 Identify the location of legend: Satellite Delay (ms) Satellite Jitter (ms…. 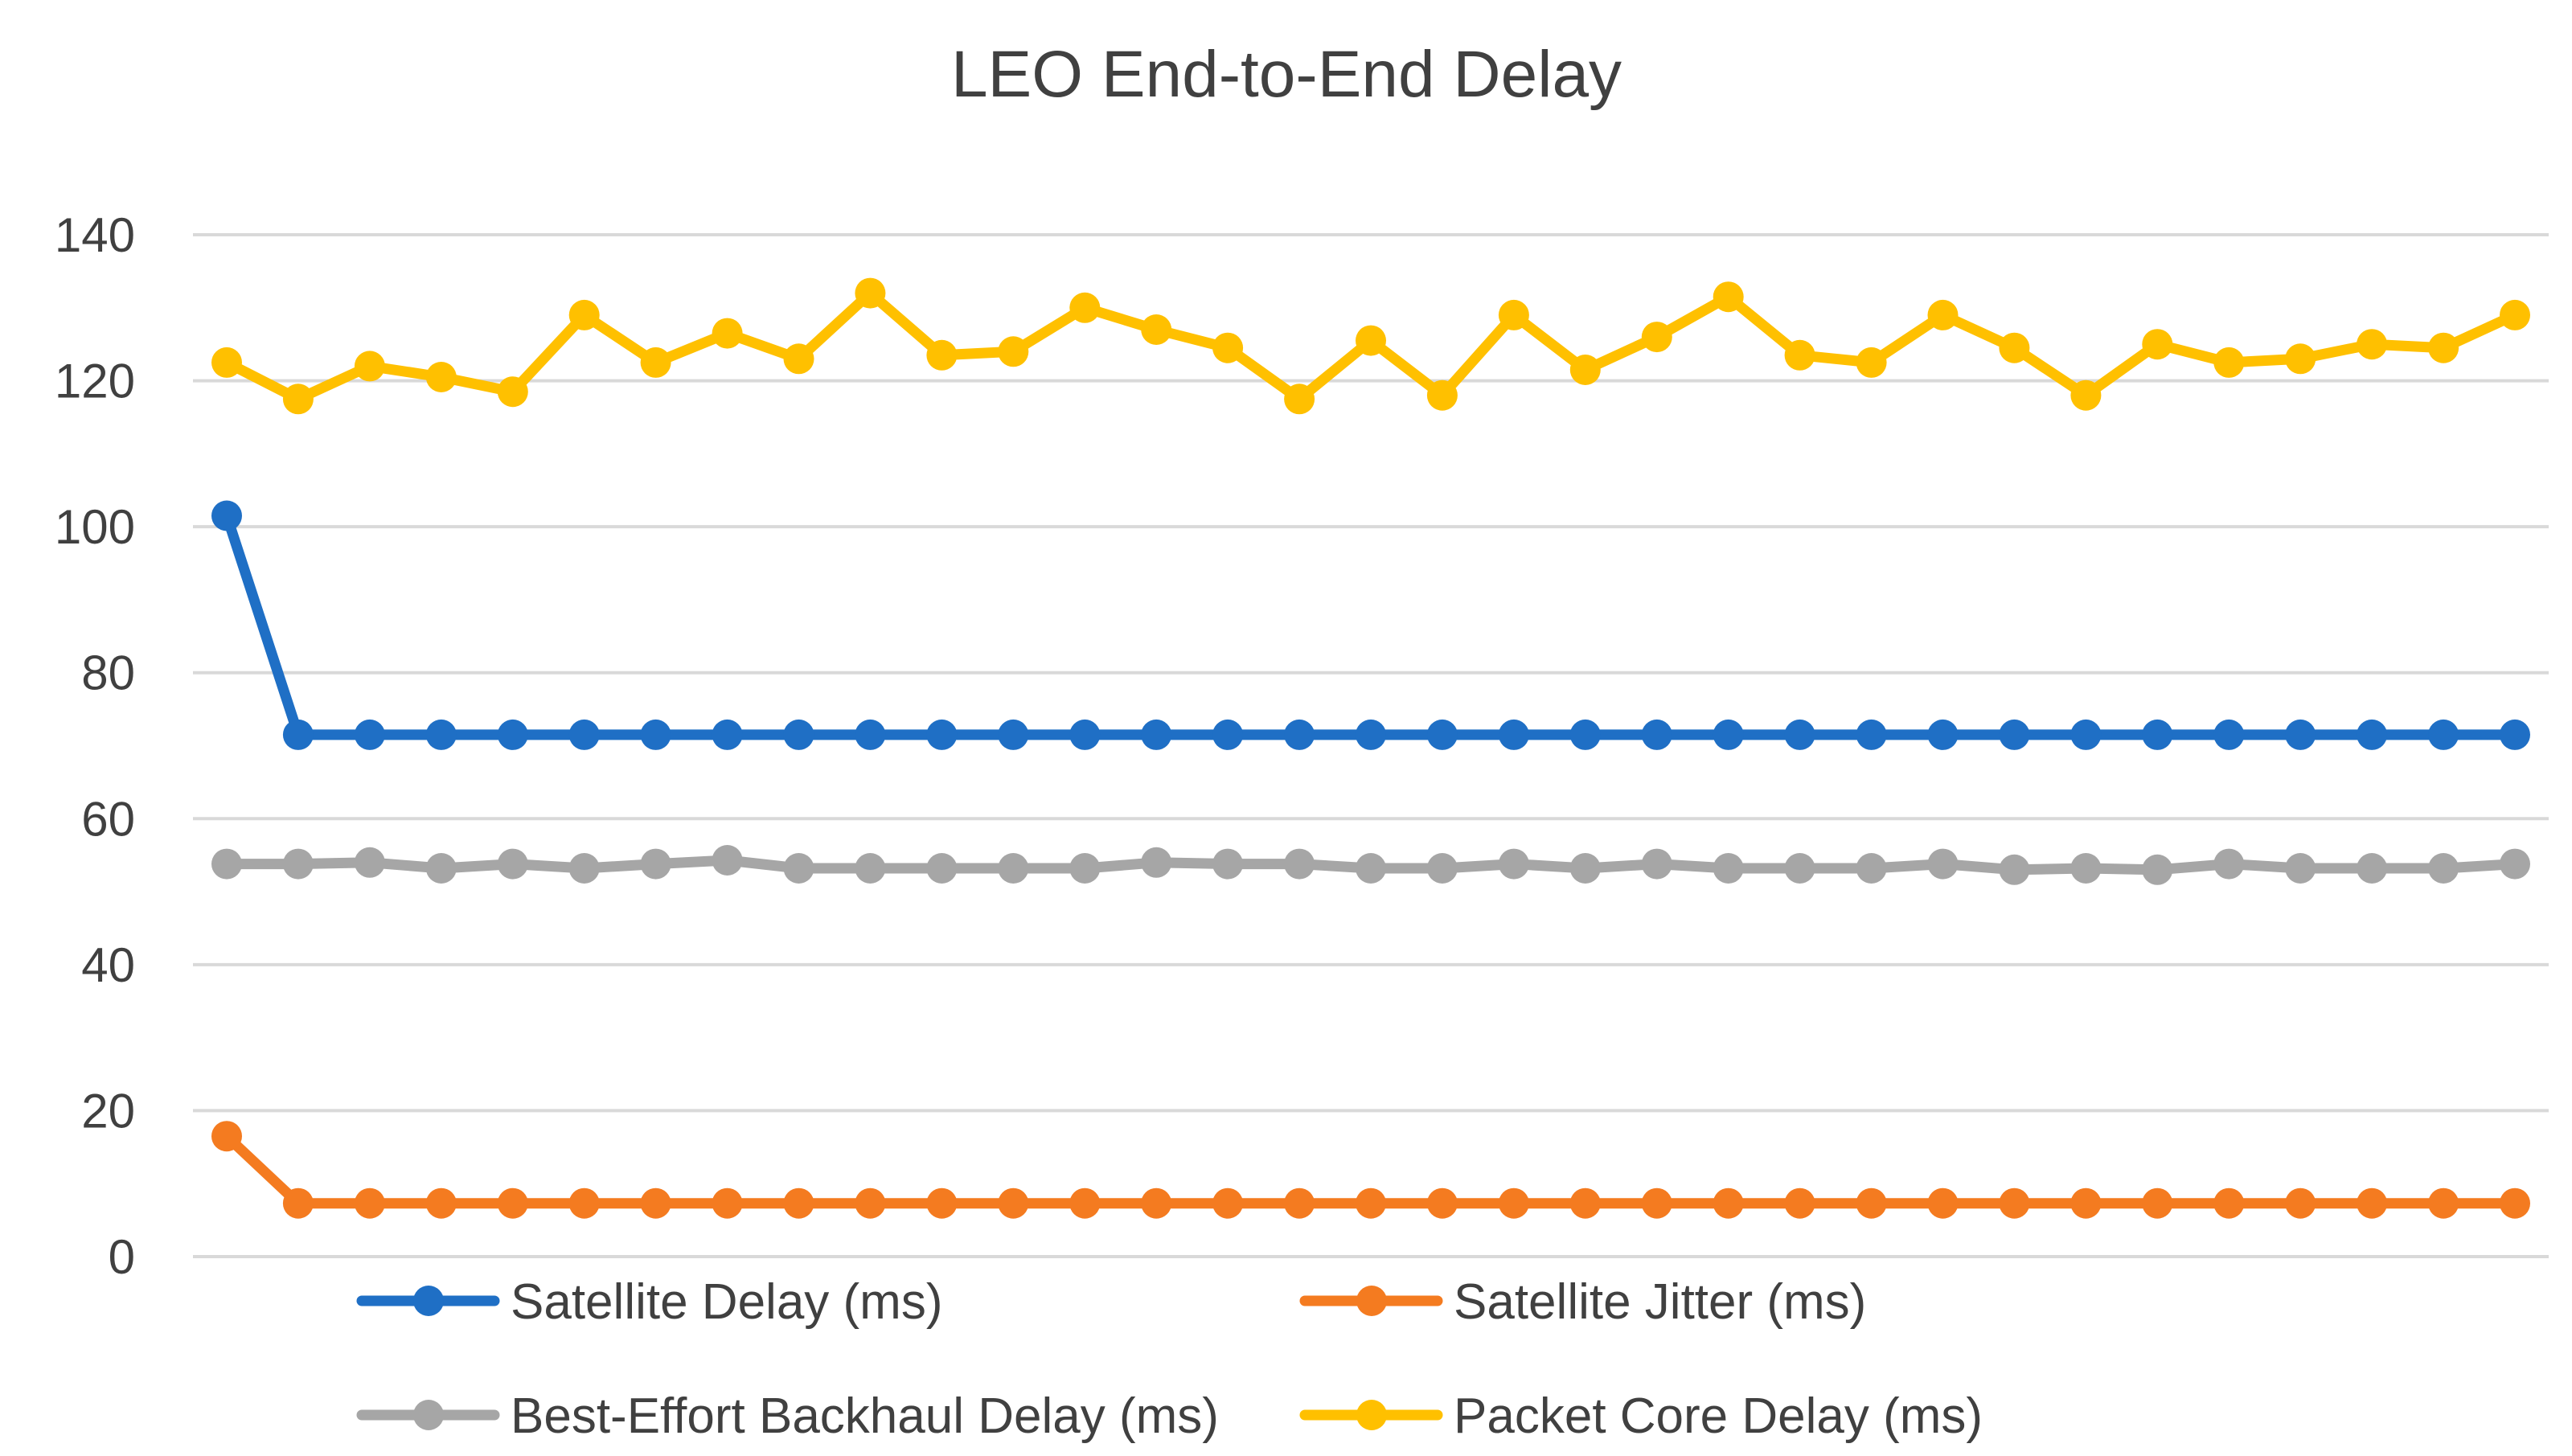
(1170, 1359).